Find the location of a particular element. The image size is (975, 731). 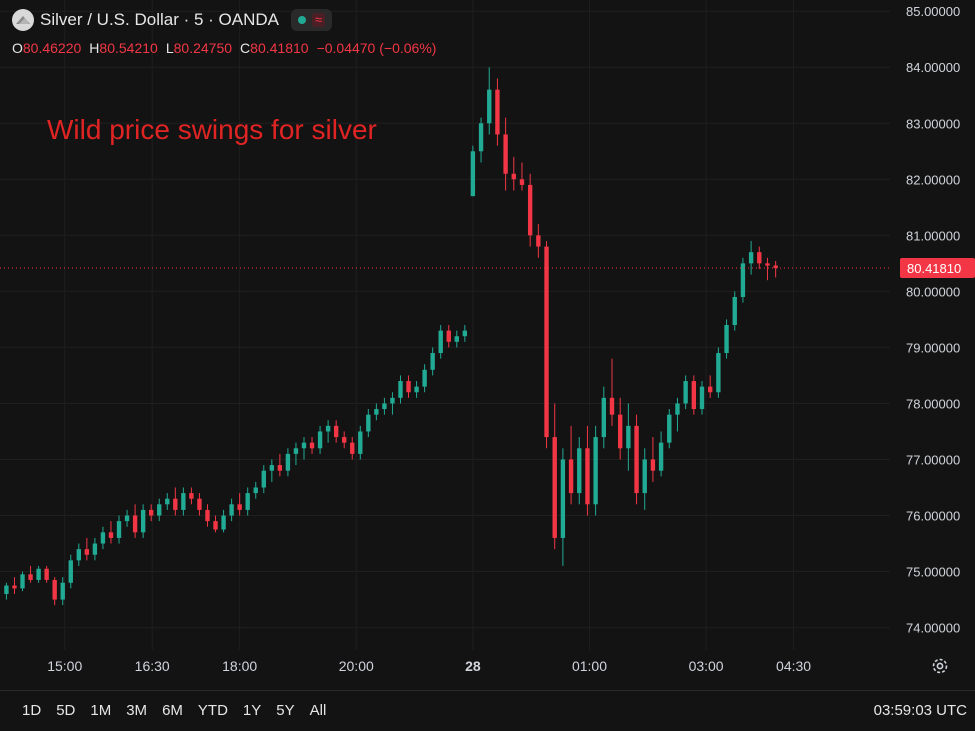

low-value: 80.24750 is located at coordinates (203, 48).